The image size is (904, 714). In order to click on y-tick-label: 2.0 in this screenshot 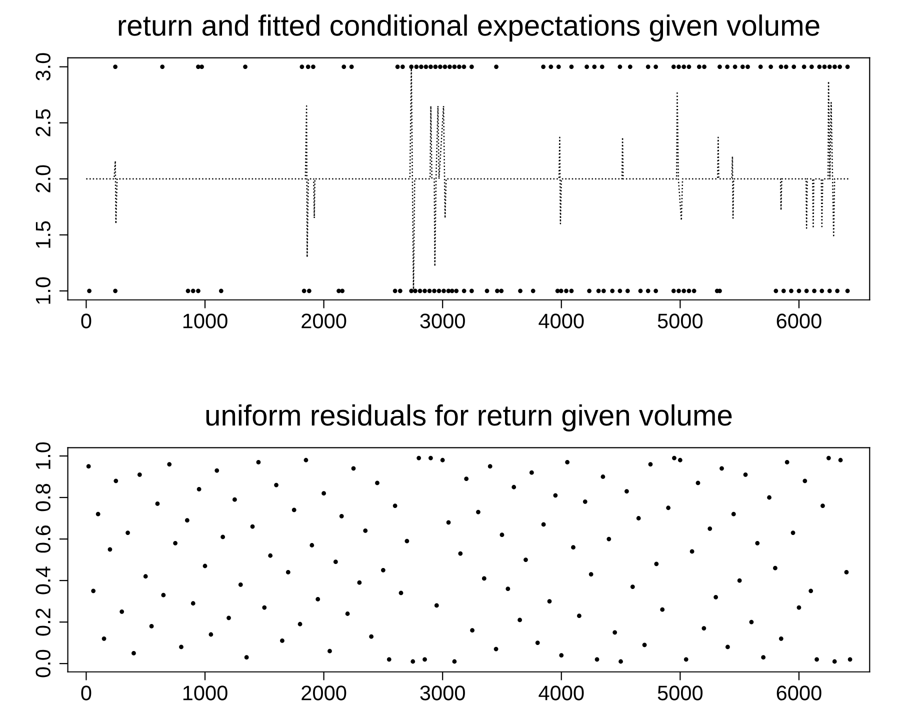, I will do `click(43, 178)`.